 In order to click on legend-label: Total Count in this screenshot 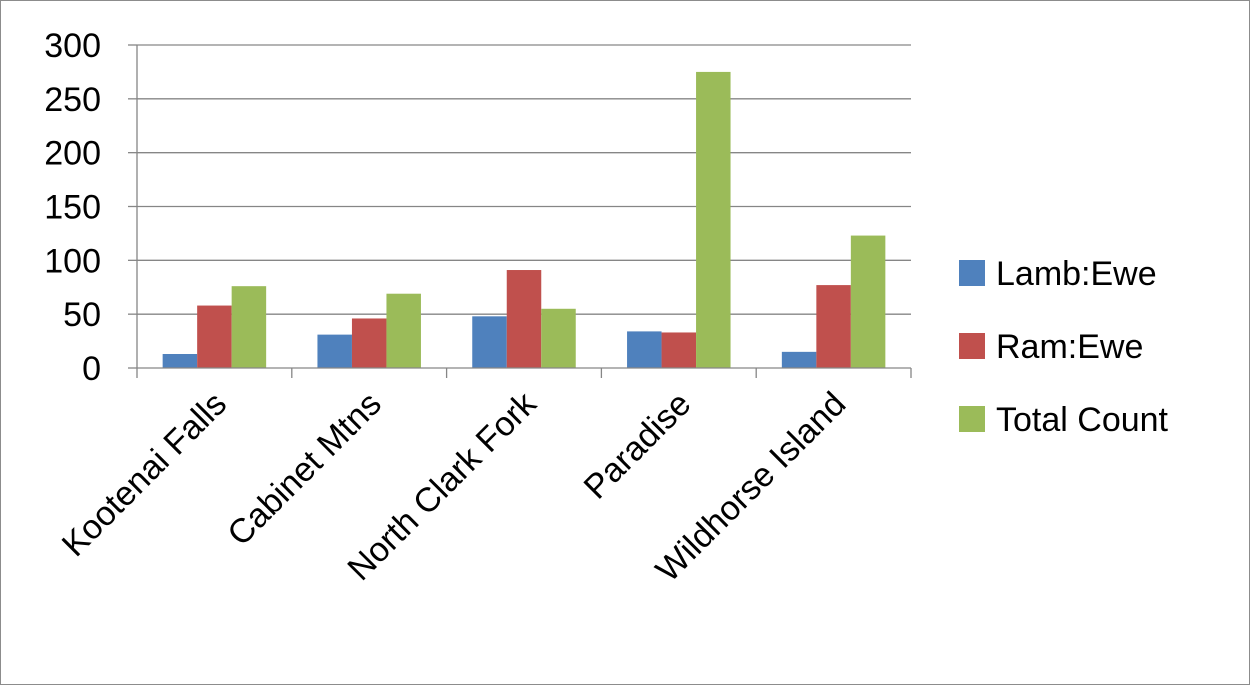, I will do `click(1082, 420)`.